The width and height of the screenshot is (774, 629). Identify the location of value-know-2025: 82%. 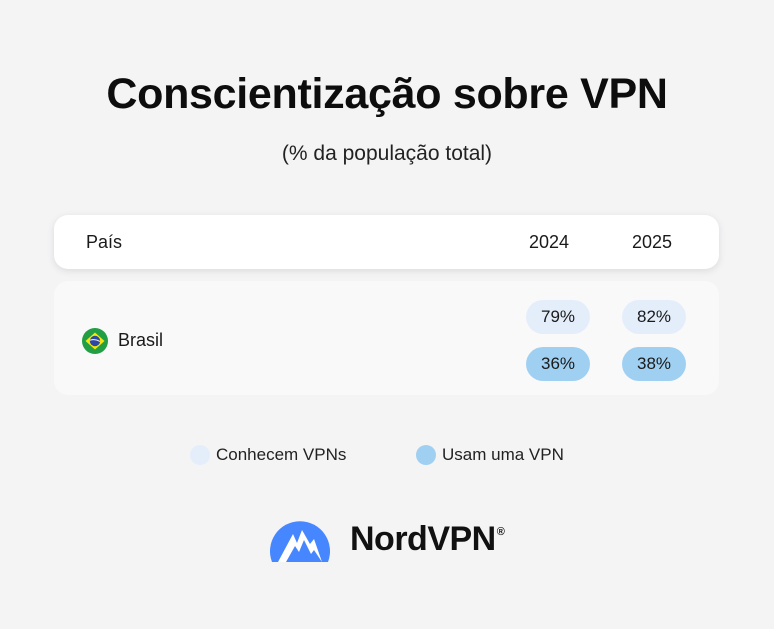
(654, 317).